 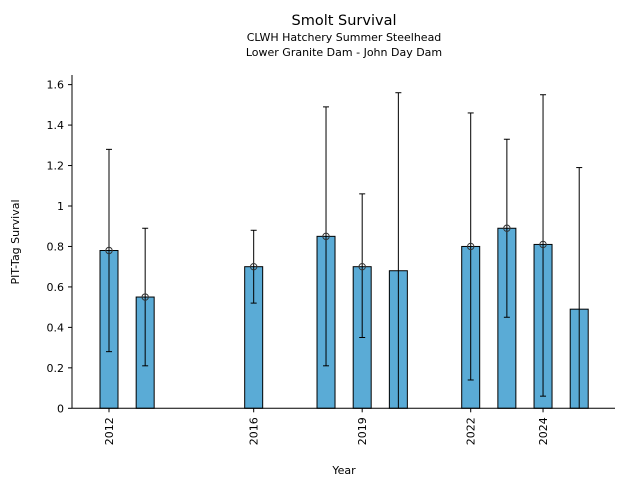 What do you see at coordinates (254, 431) in the screenshot?
I see `x-tick-label: 2016` at bounding box center [254, 431].